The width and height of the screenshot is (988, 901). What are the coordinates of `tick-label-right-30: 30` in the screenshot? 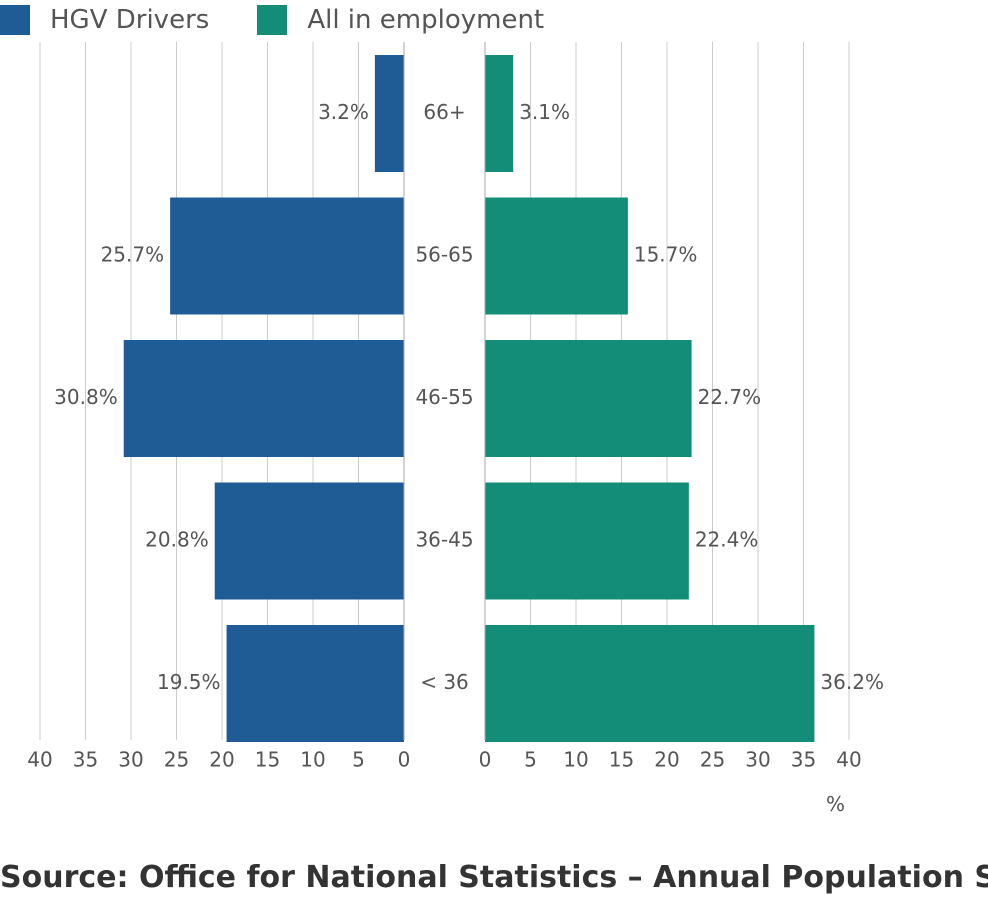 It's located at (757, 760).